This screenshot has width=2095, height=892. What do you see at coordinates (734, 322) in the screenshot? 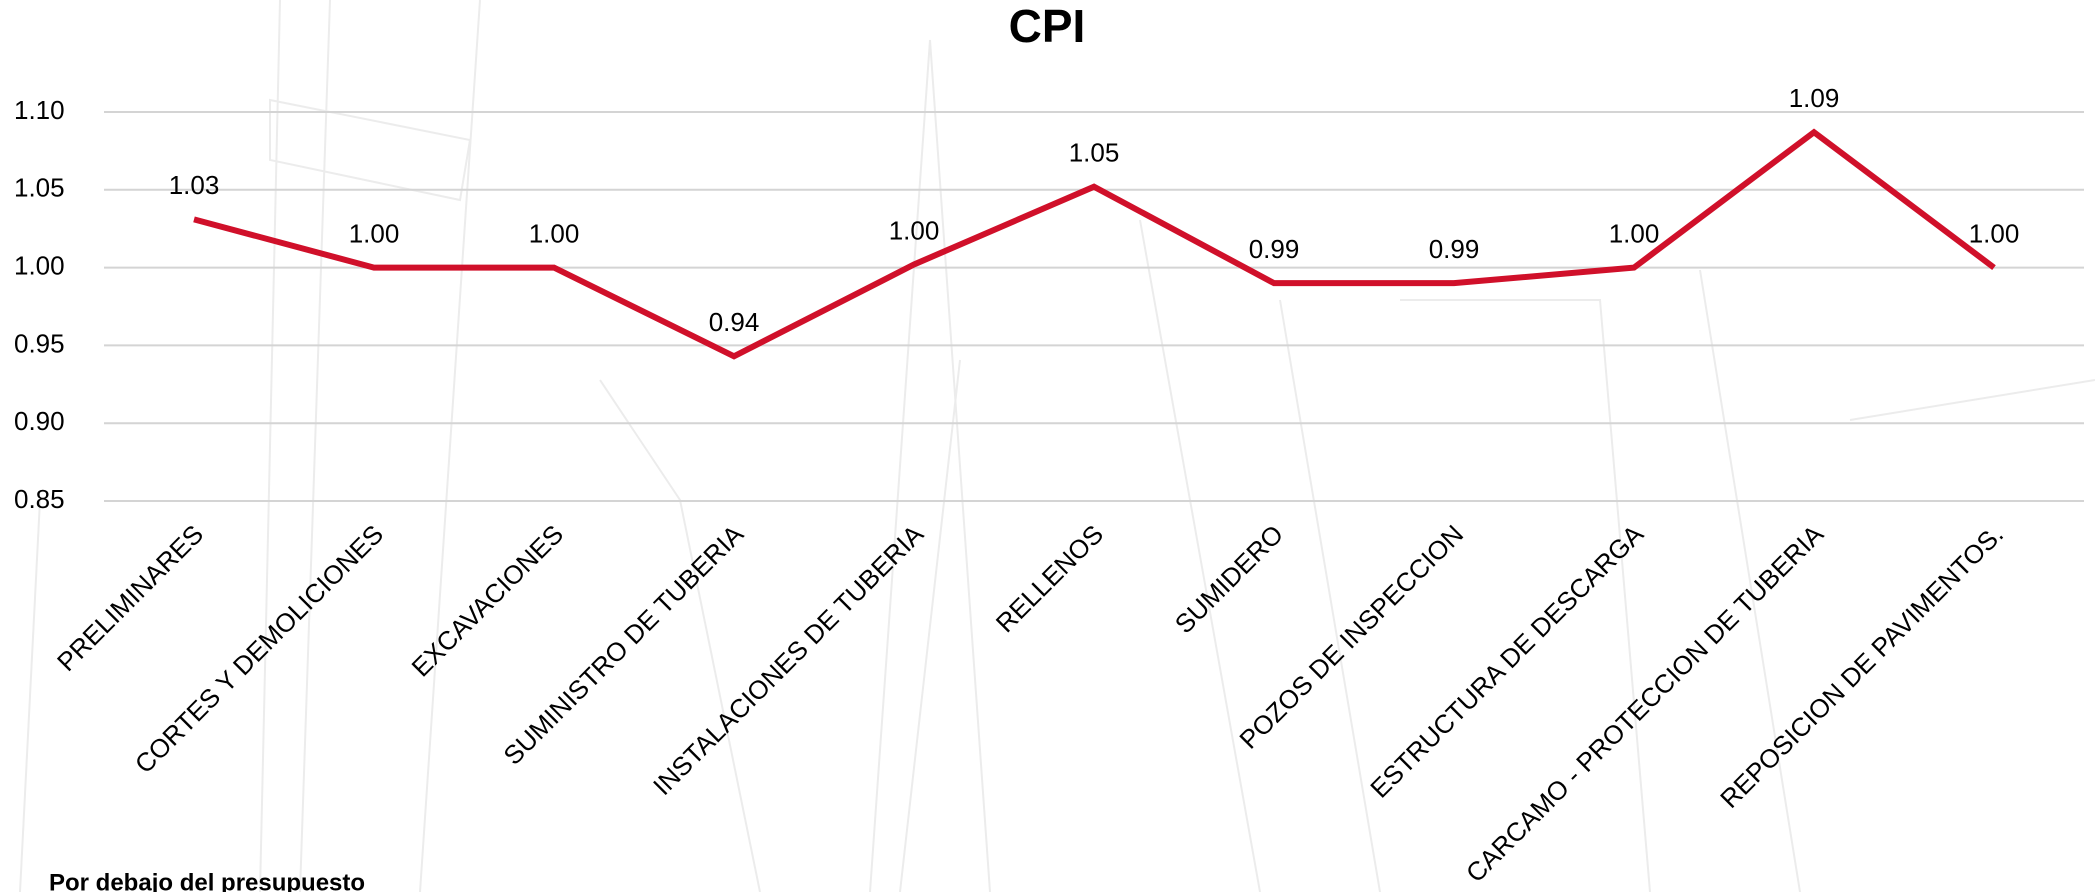
I see `data-label: 0.94` at bounding box center [734, 322].